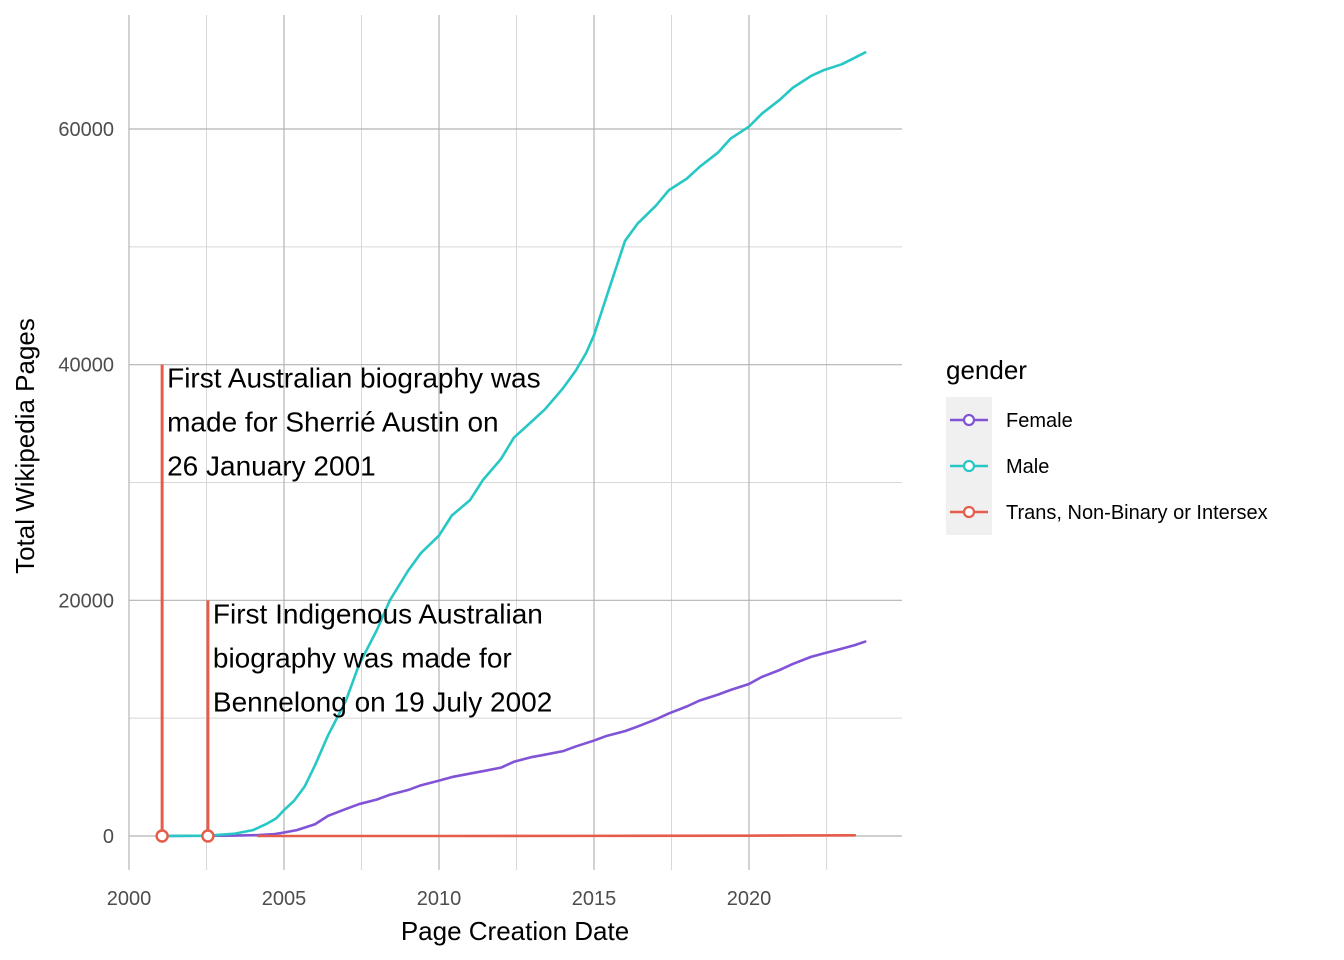 This screenshot has width=1344, height=960. Describe the element at coordinates (1107, 466) in the screenshot. I see `legend-items: Female Male Trans, Non-Binary or Intersex` at that location.